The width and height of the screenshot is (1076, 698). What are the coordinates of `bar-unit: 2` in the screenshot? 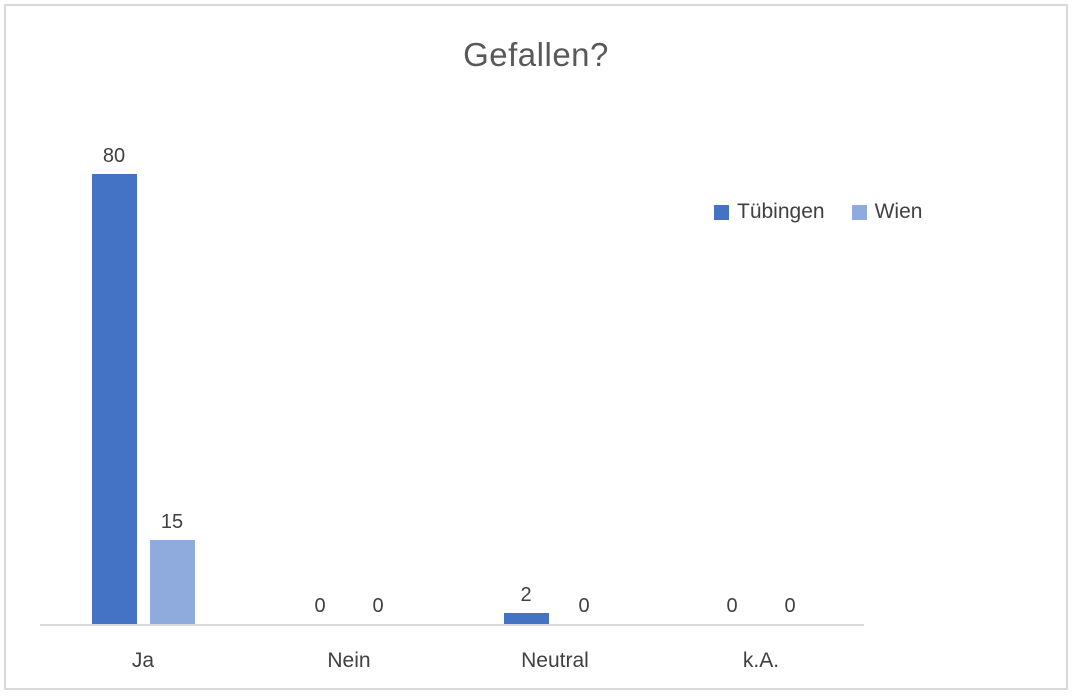 It's located at (526, 603).